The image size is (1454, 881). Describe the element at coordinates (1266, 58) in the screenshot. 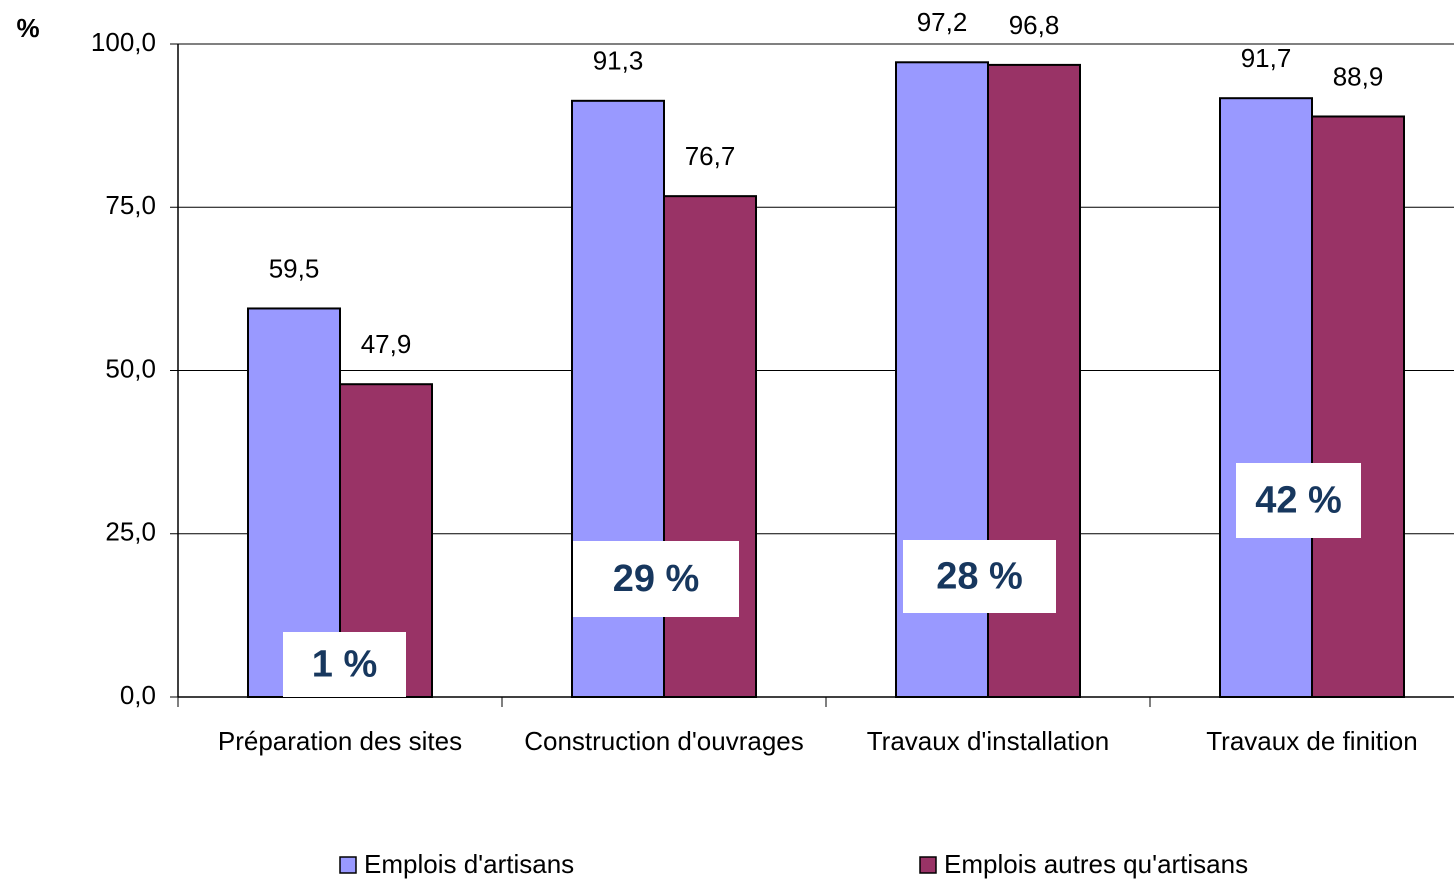

I see `value-label: 91,7` at that location.